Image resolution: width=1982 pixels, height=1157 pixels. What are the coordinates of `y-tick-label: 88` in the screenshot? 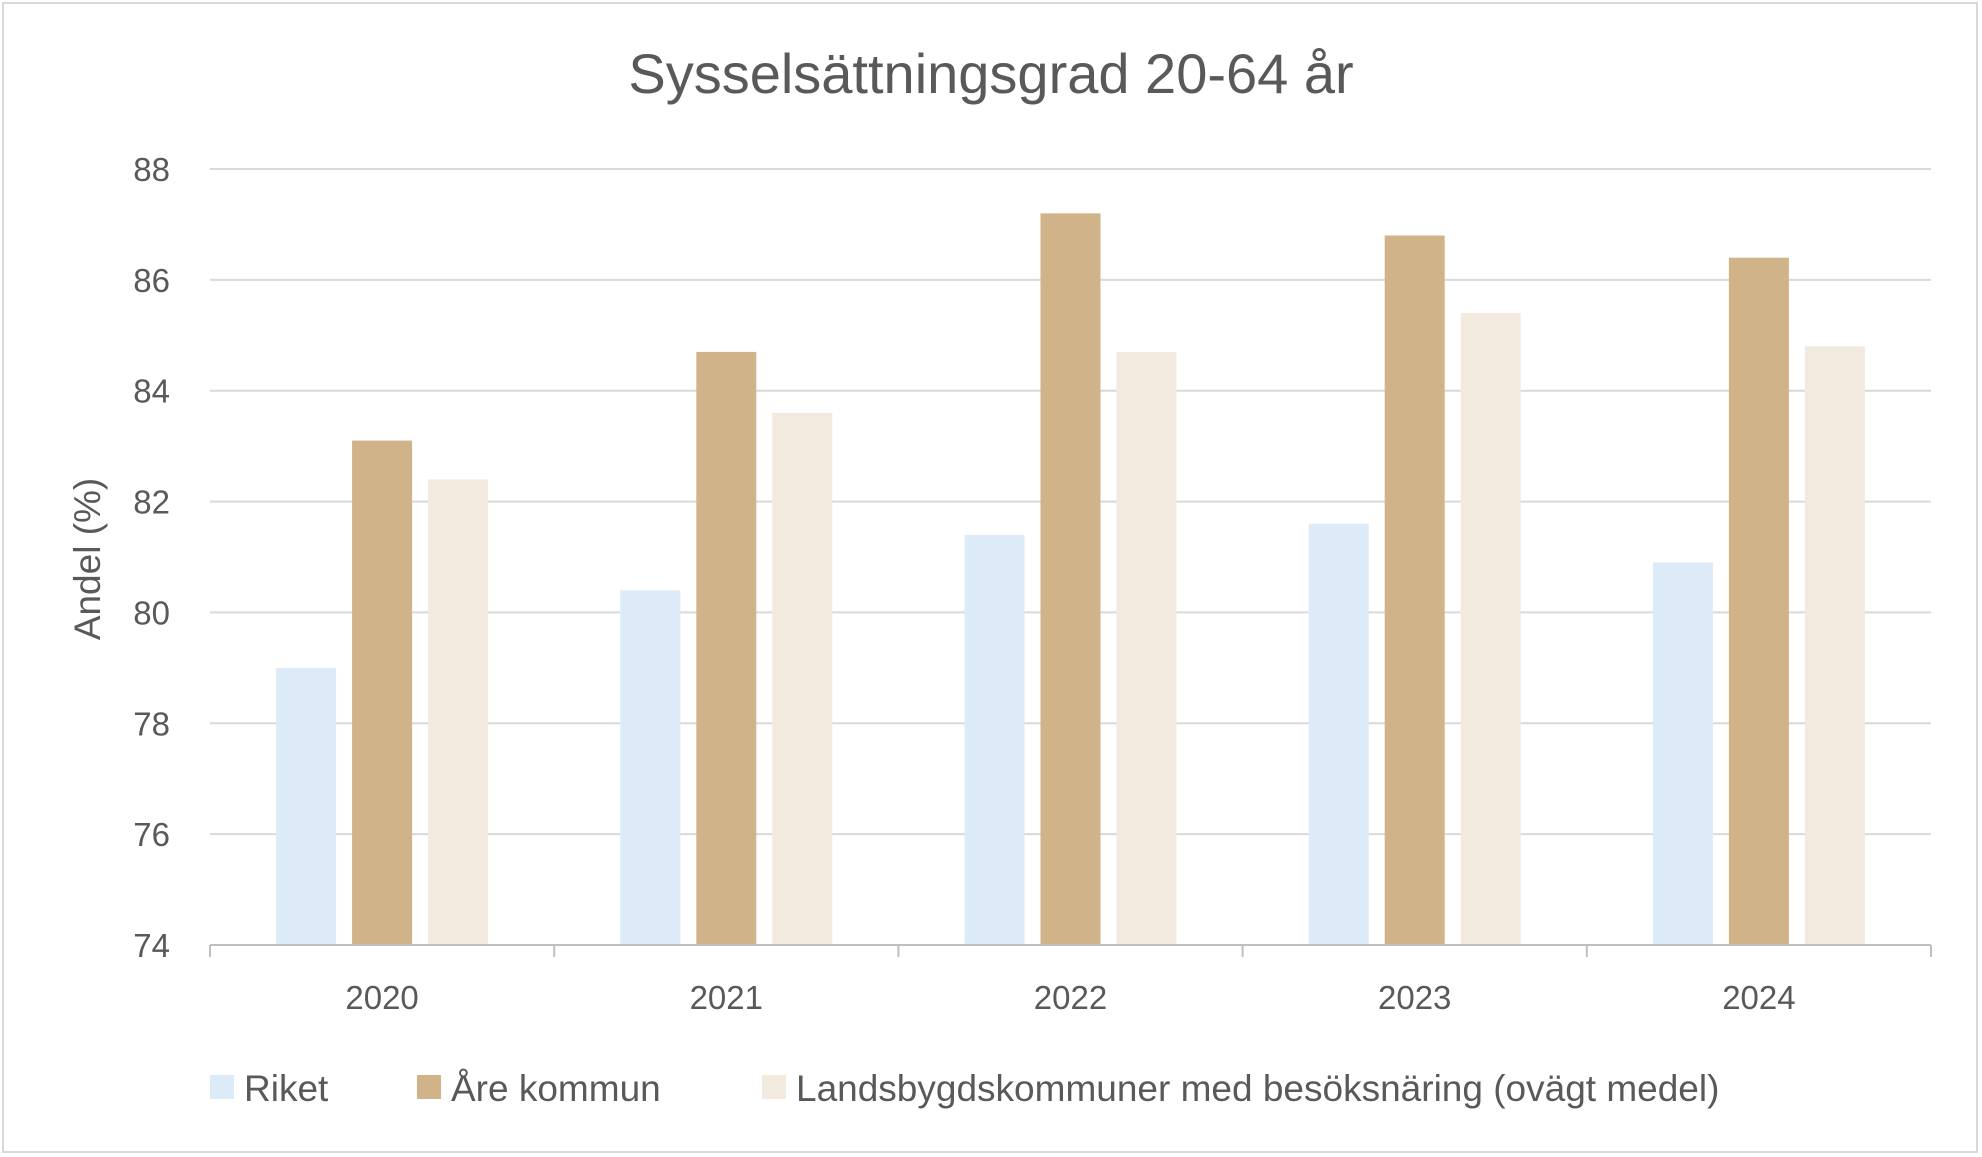 It's located at (151, 169).